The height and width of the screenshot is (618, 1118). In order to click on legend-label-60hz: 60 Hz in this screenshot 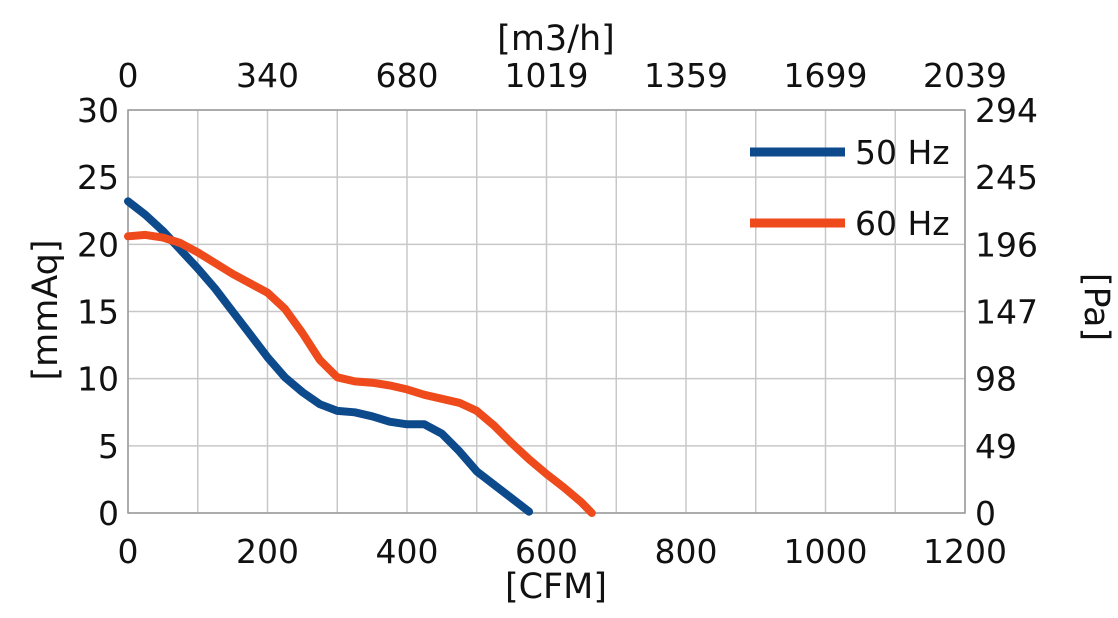, I will do `click(902, 223)`.